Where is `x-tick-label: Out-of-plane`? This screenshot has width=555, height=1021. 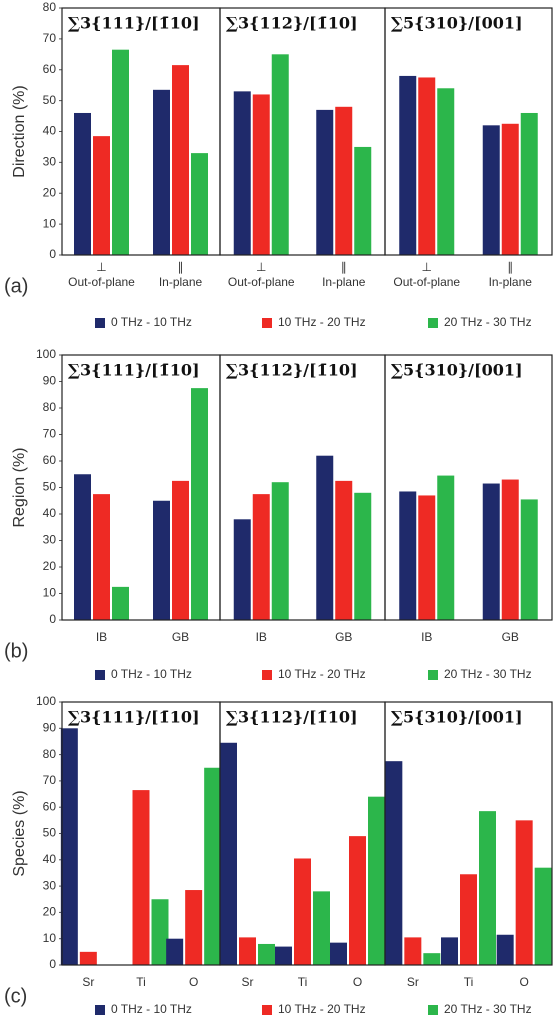 x-tick-label: Out-of-plane is located at coordinates (101, 282).